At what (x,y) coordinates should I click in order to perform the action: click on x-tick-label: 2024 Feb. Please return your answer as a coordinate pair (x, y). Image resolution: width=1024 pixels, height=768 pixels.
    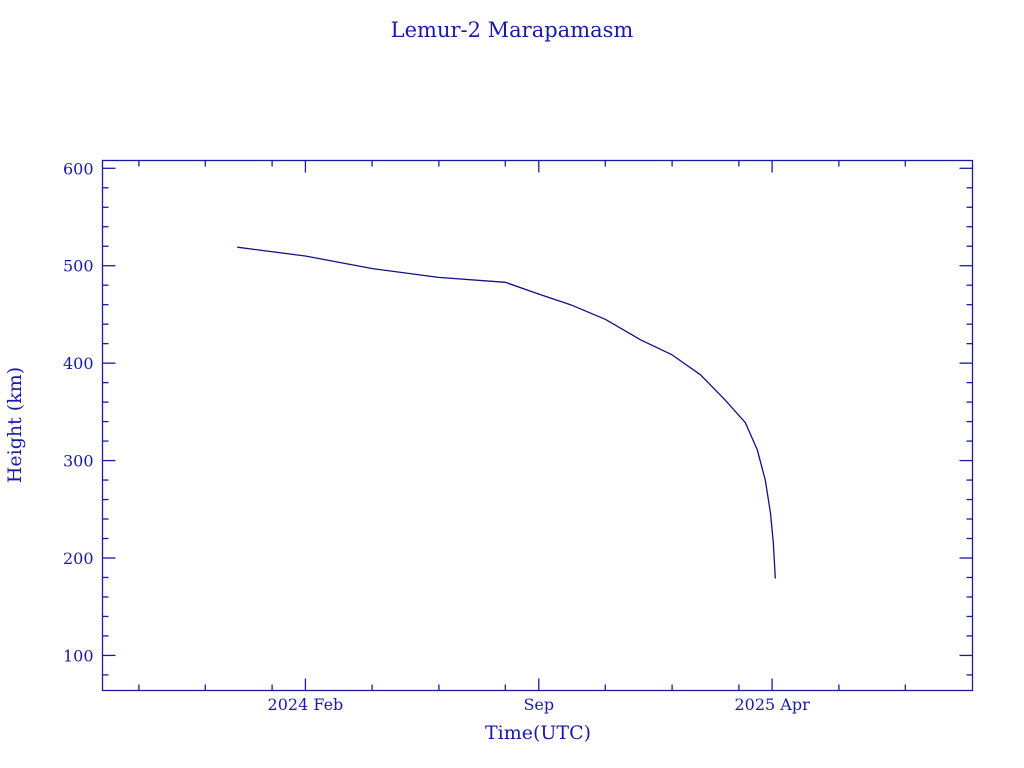
    Looking at the image, I should click on (306, 704).